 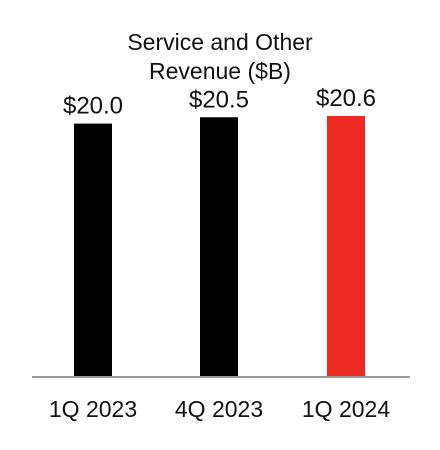 I want to click on value-label: $20.0, so click(x=93, y=106).